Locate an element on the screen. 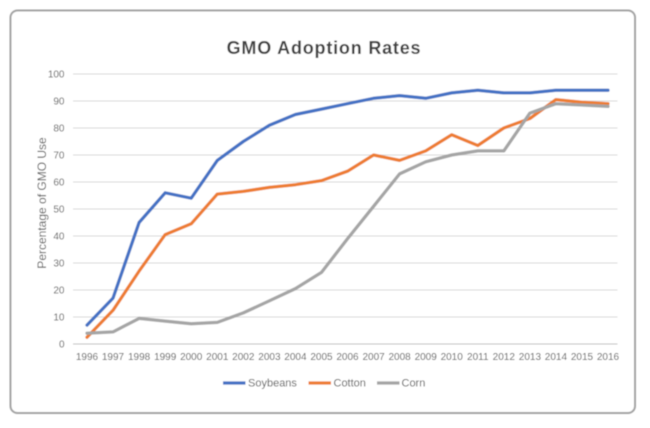  svg-text: 1998 is located at coordinates (139, 357).